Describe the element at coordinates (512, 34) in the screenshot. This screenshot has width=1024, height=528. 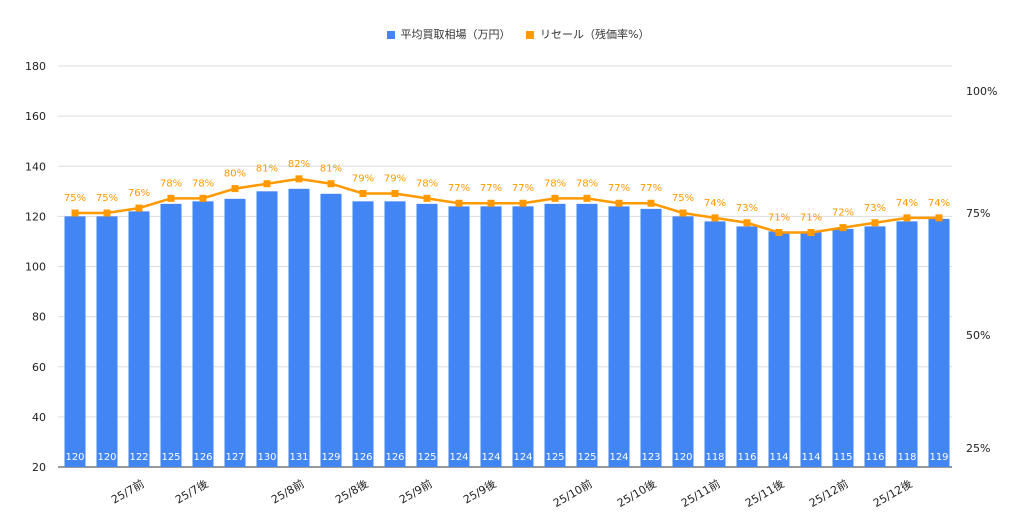
I see `legend: 平均買取相場（万円） リセール（残価率%）` at that location.